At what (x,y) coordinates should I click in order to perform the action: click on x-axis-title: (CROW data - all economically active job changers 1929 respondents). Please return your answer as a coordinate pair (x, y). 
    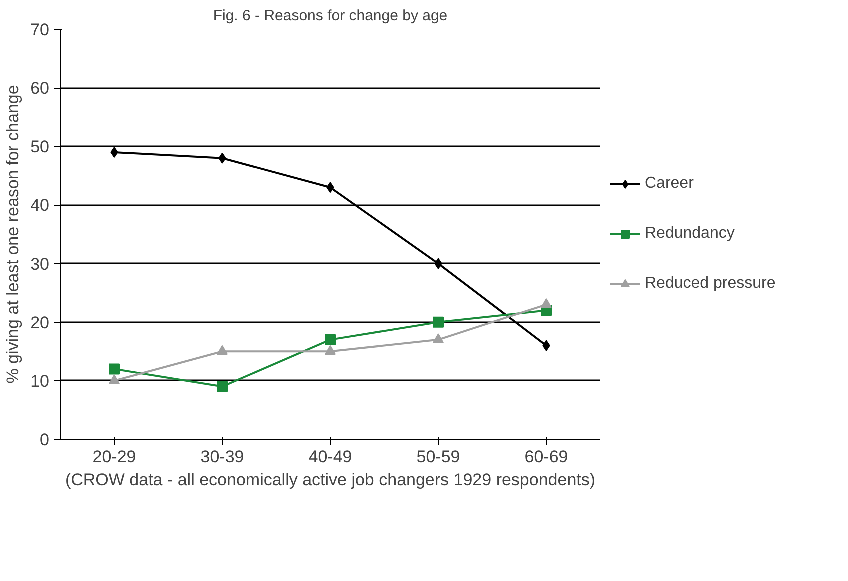
    Looking at the image, I should click on (330, 480).